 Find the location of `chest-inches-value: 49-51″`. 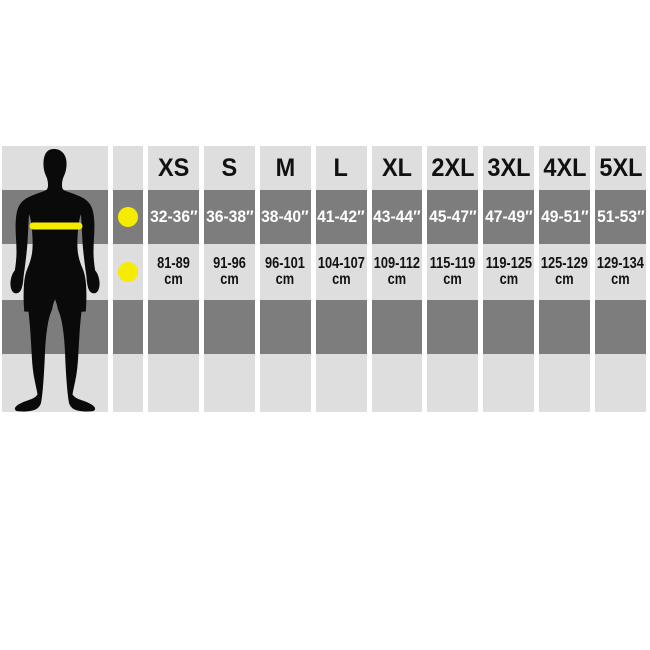

chest-inches-value: 49-51″ is located at coordinates (564, 216).